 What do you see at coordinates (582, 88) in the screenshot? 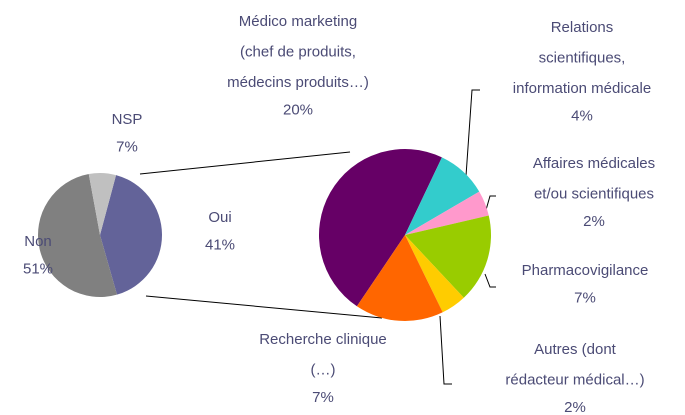
I see `slice-label: information médicale` at bounding box center [582, 88].